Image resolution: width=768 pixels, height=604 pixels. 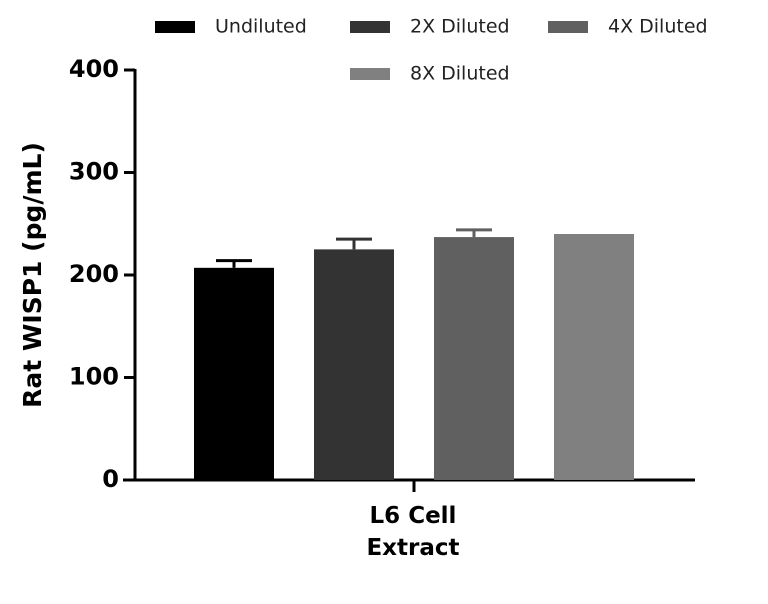 What do you see at coordinates (94, 377) in the screenshot?
I see `y-tick-label: 100` at bounding box center [94, 377].